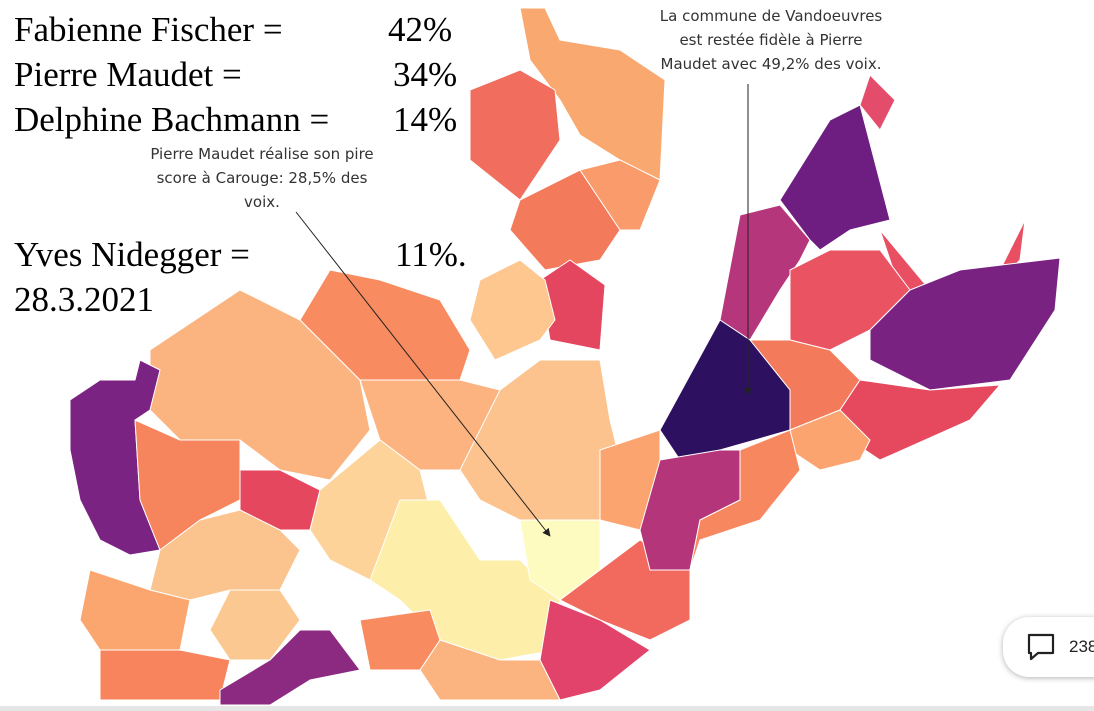  Describe the element at coordinates (425, 119) in the screenshot. I see `candidate-share: 14%` at that location.